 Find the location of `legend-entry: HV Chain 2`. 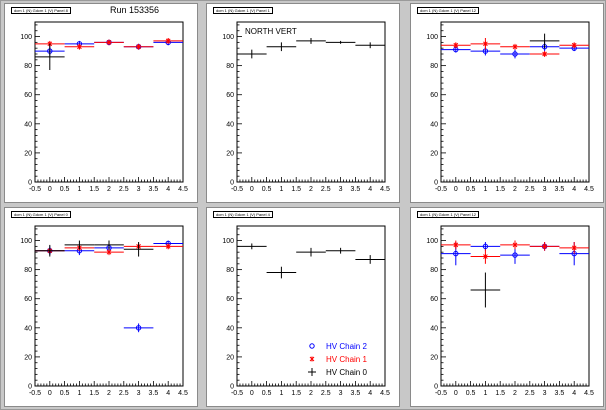

legend-entry: HV Chain 2 is located at coordinates (335, 346).